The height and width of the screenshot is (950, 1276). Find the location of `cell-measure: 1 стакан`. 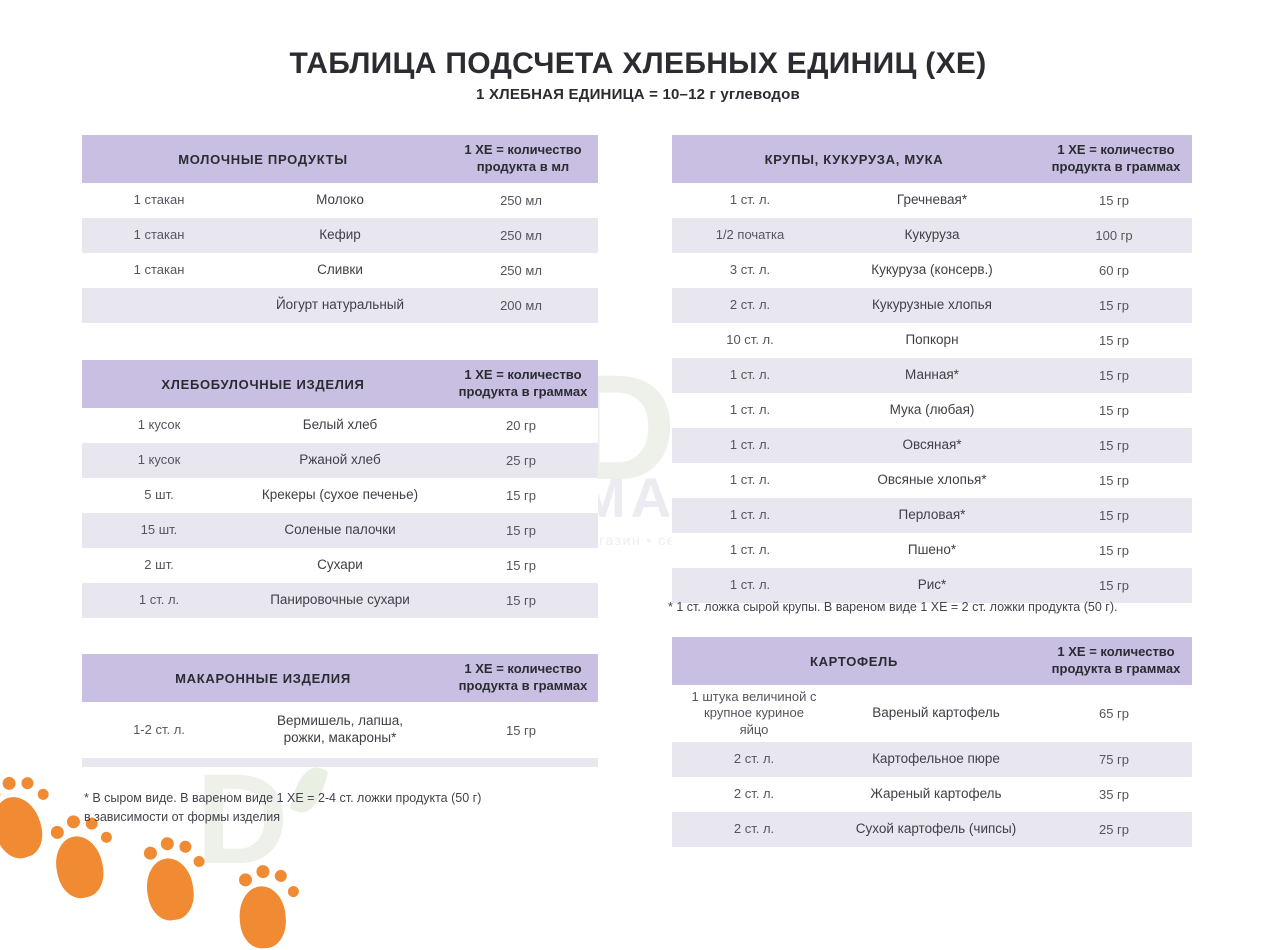

cell-measure: 1 стакан is located at coordinates (159, 235).